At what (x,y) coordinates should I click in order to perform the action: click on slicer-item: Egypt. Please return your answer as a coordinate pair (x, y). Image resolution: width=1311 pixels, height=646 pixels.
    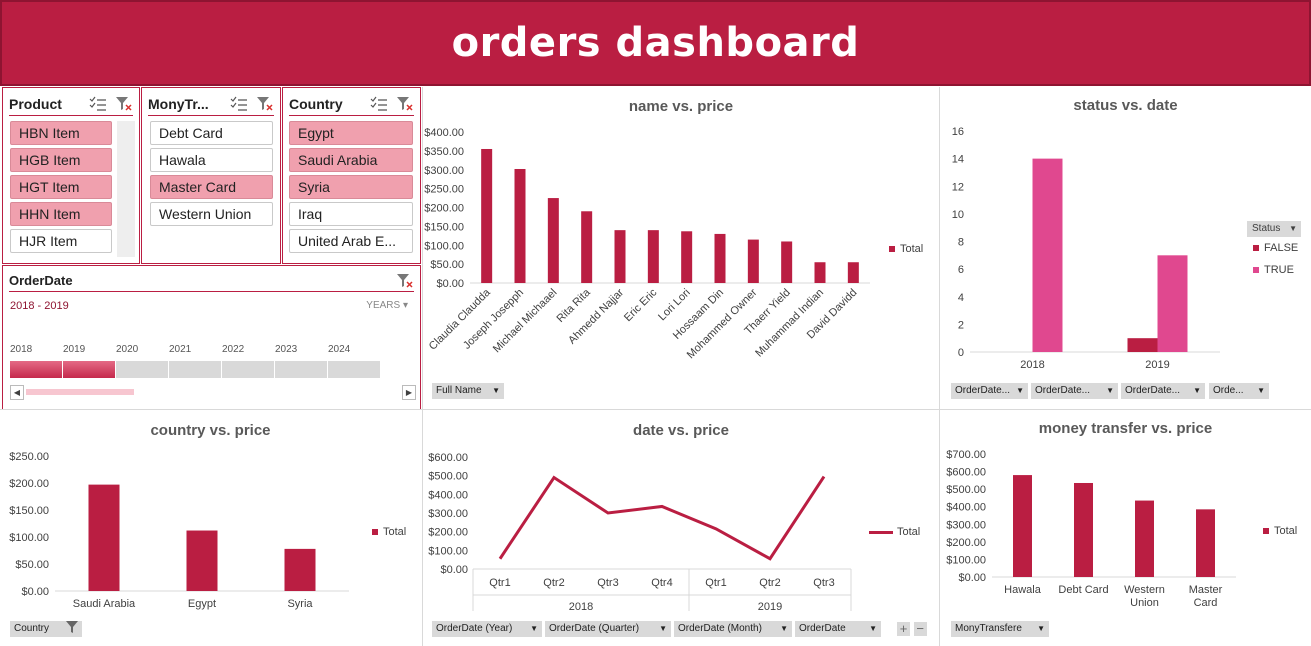
    Looking at the image, I should click on (351, 133).